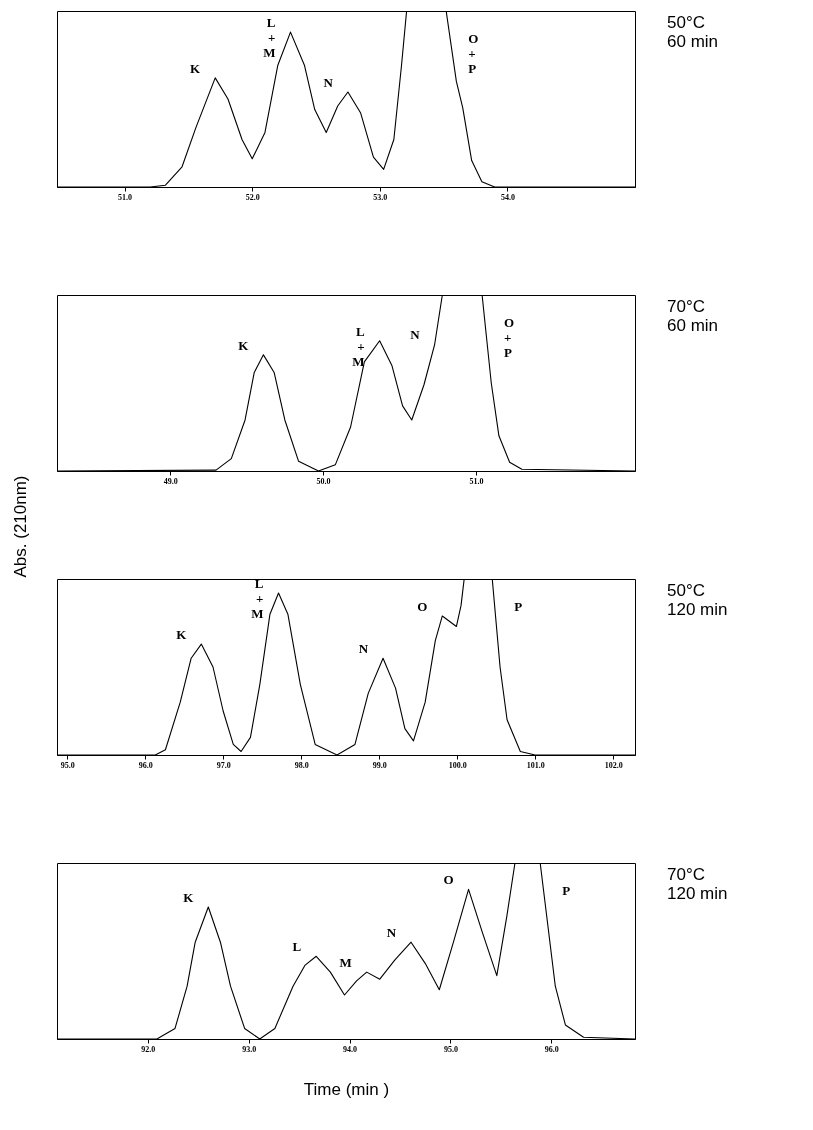  What do you see at coordinates (323, 481) in the screenshot?
I see `x-tick-label: 50.0` at bounding box center [323, 481].